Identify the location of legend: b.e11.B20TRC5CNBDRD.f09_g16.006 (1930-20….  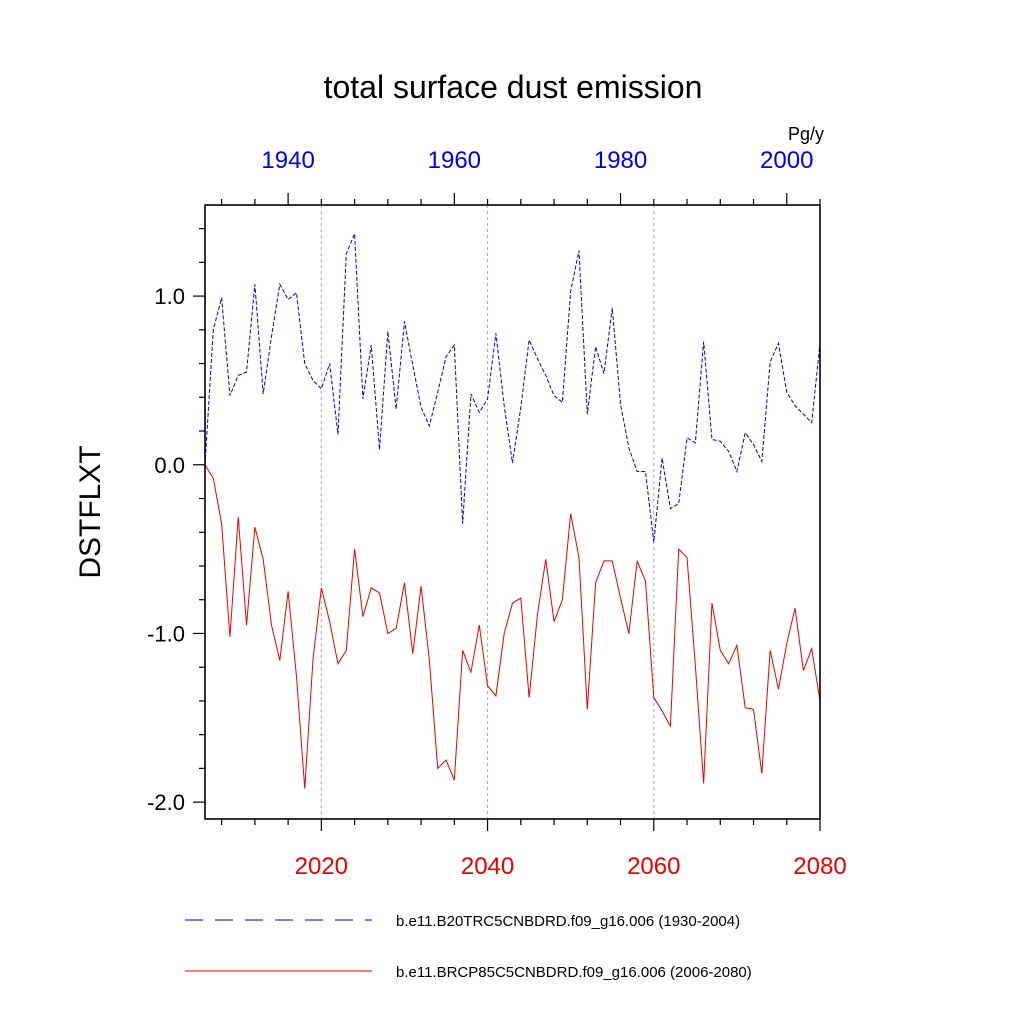
(468, 947).